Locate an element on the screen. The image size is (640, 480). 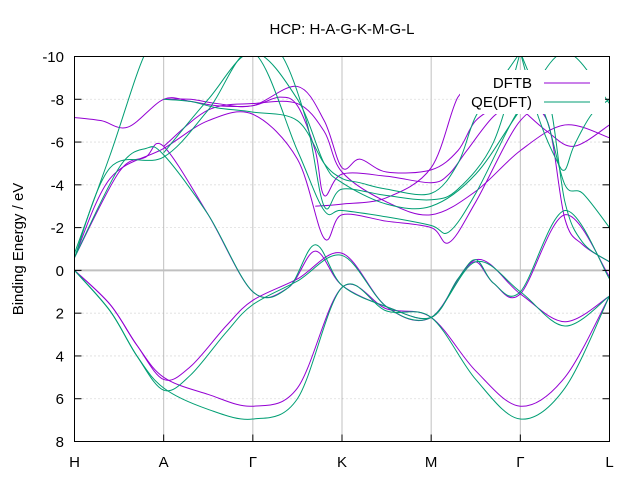
y-tick-label: -4 is located at coordinates (57, 185).